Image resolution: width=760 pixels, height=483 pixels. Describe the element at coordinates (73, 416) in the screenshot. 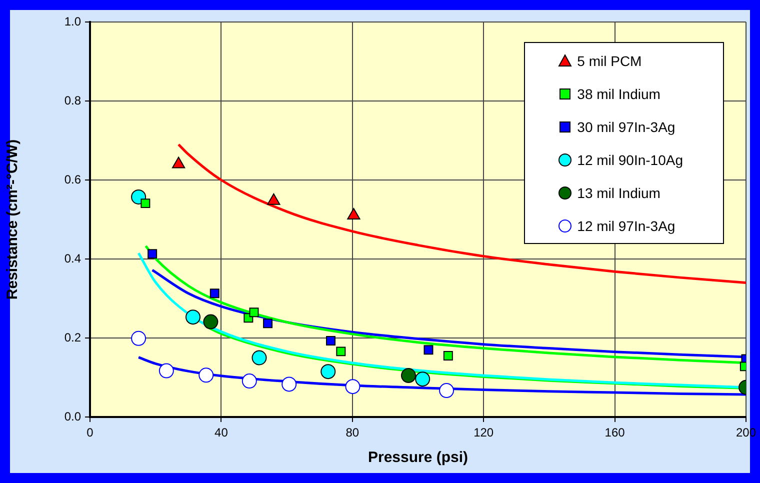

I see `y-tick-label: 0.0` at that location.